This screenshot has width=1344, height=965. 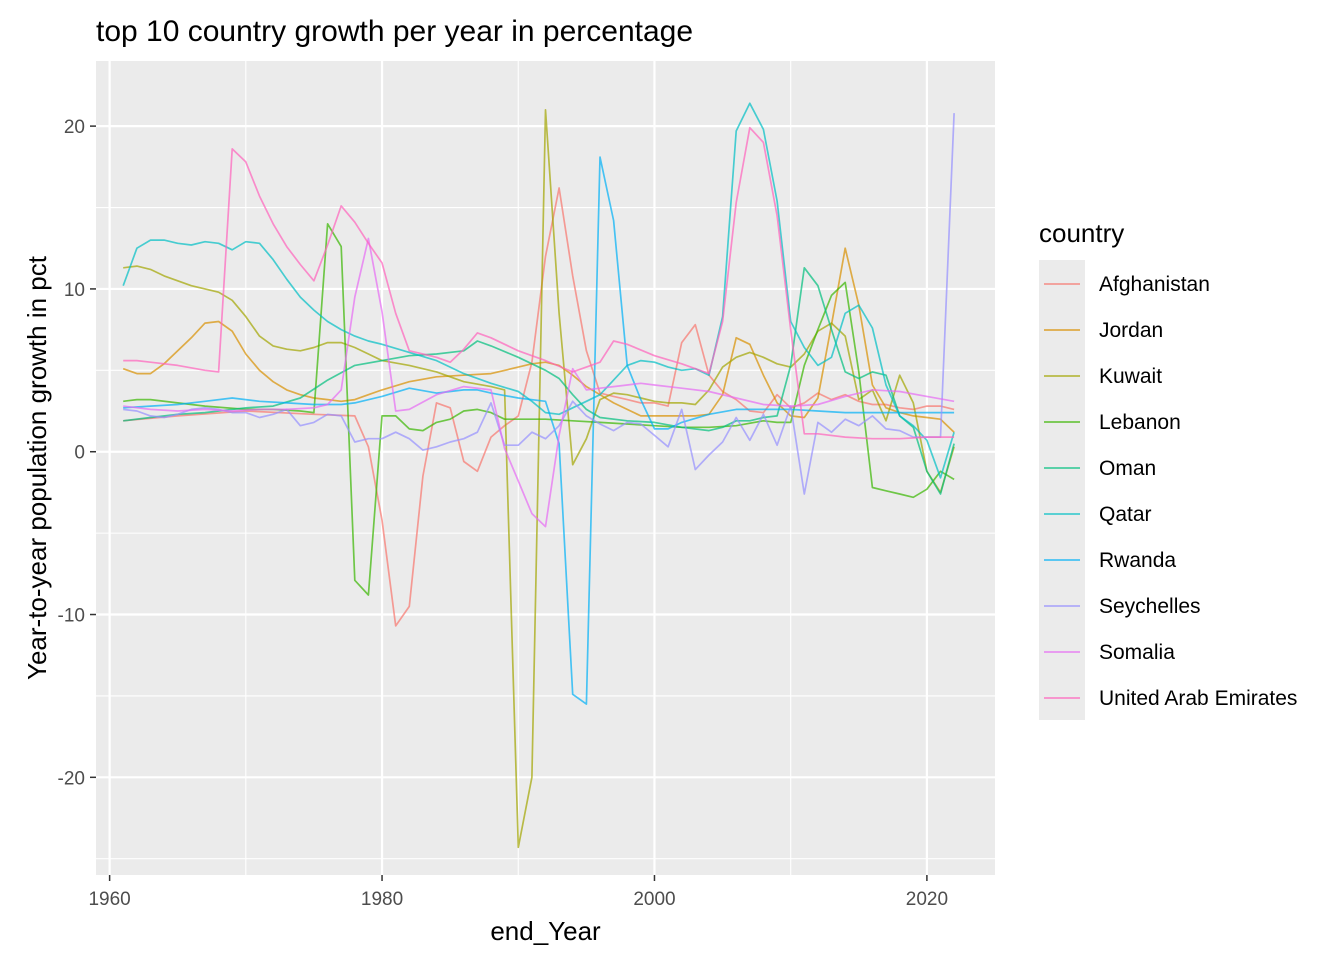 I want to click on legend-label: Somalia, so click(x=1137, y=652).